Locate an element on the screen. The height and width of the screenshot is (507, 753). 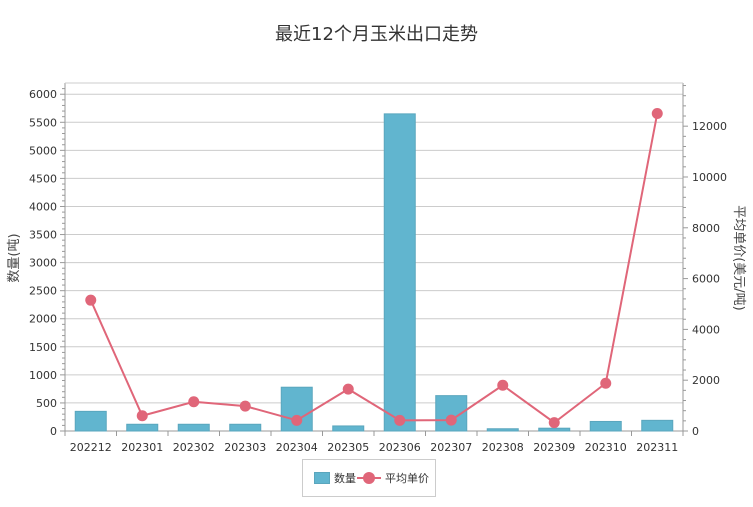
y2-tick-label: 10000 is located at coordinates (709, 177).